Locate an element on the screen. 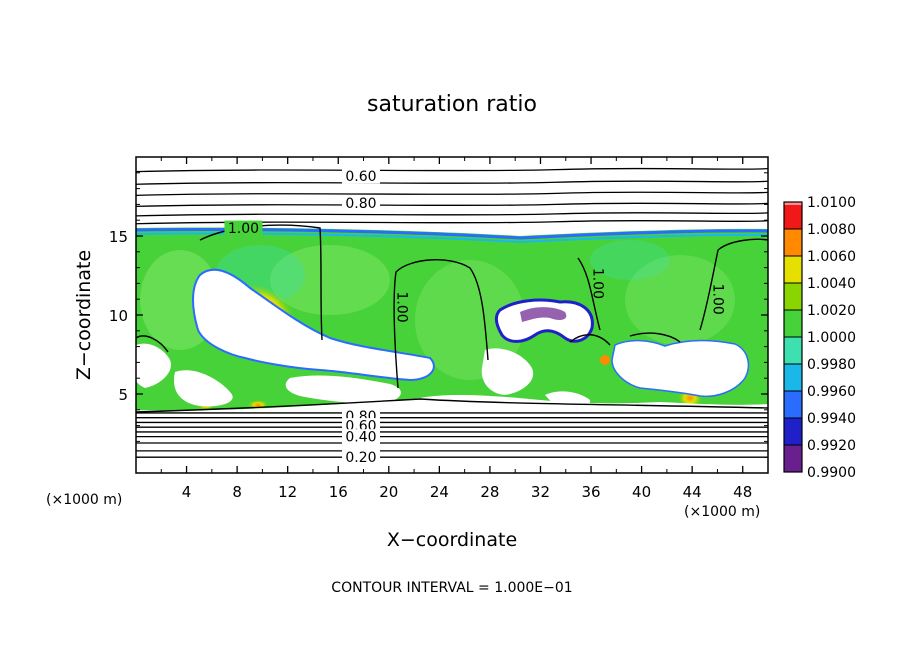  x-tick-label: 16 is located at coordinates (338, 492).